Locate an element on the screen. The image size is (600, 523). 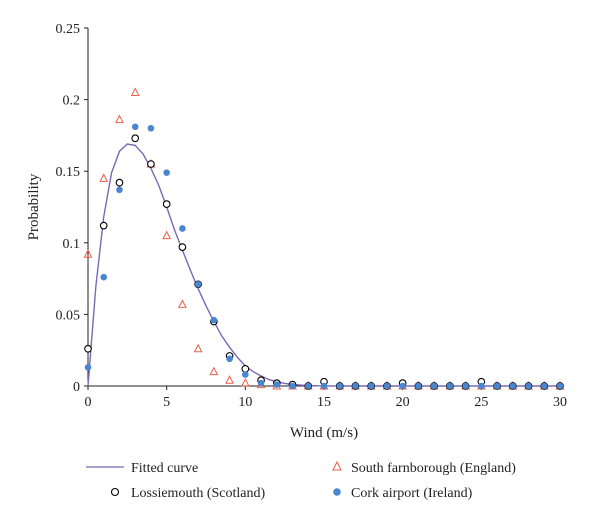
y-tick-label: 0.25 is located at coordinates (68, 29).